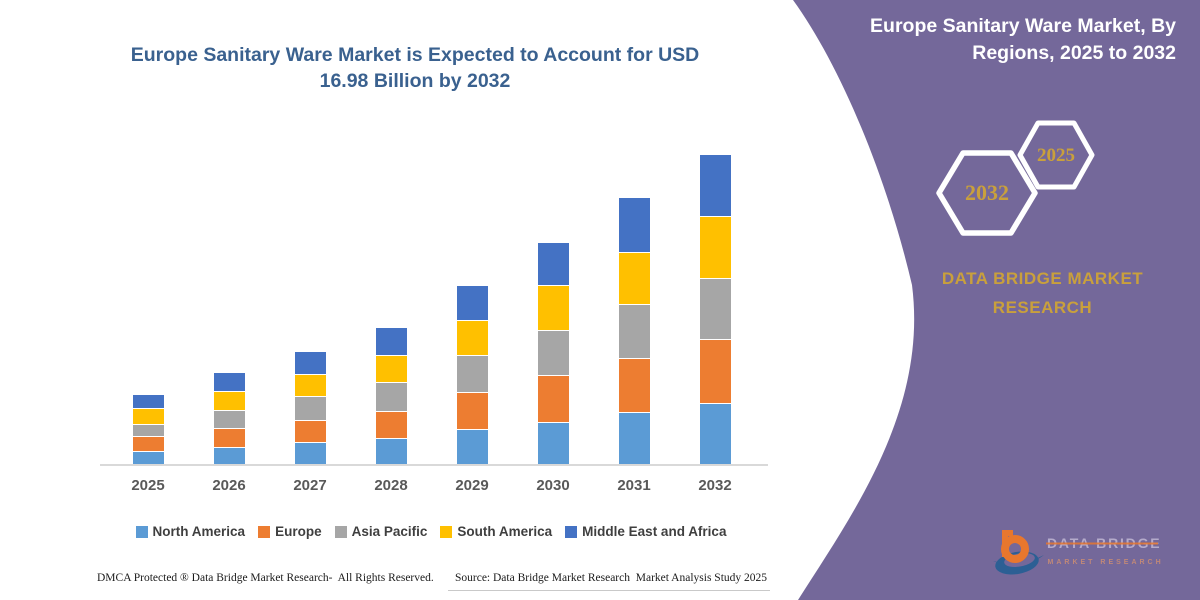 This screenshot has width=1200, height=600. I want to click on bar-segment-2032-middle-east-and-africa, so click(715, 186).